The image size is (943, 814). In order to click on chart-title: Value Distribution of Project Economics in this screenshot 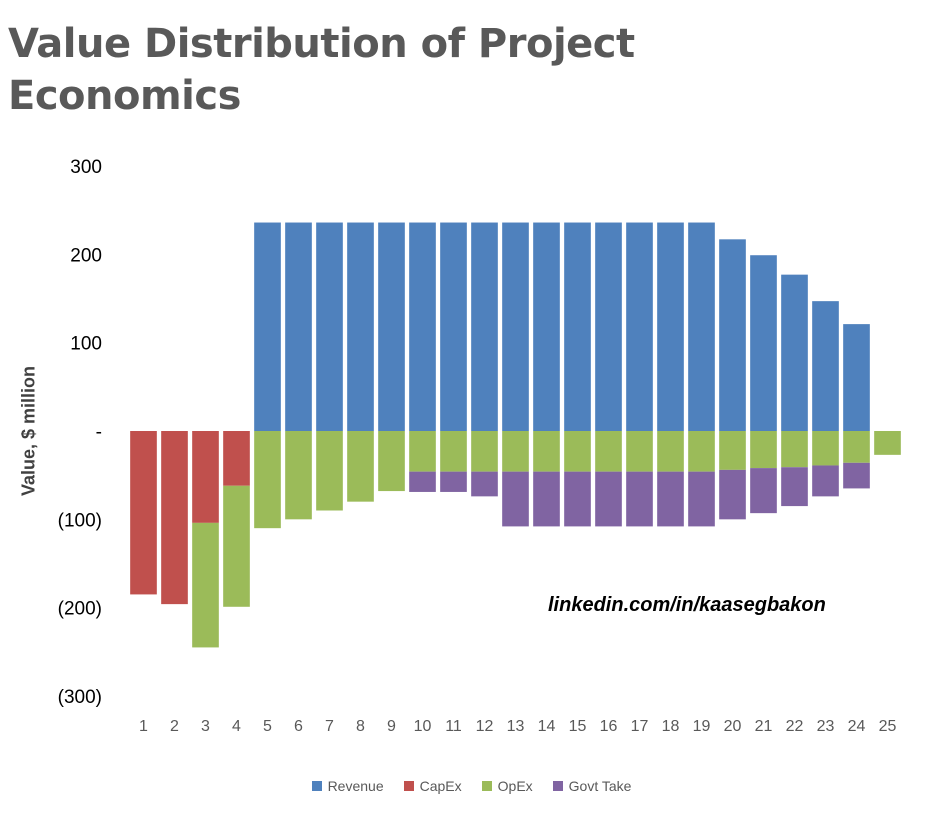, I will do `click(321, 70)`.